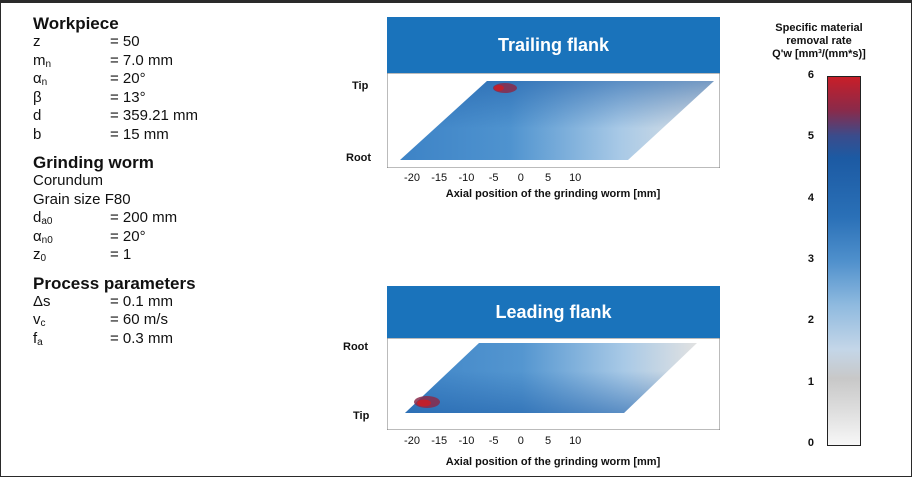  What do you see at coordinates (359, 158) in the screenshot?
I see `trailing-y-bottom-label: Root` at bounding box center [359, 158].